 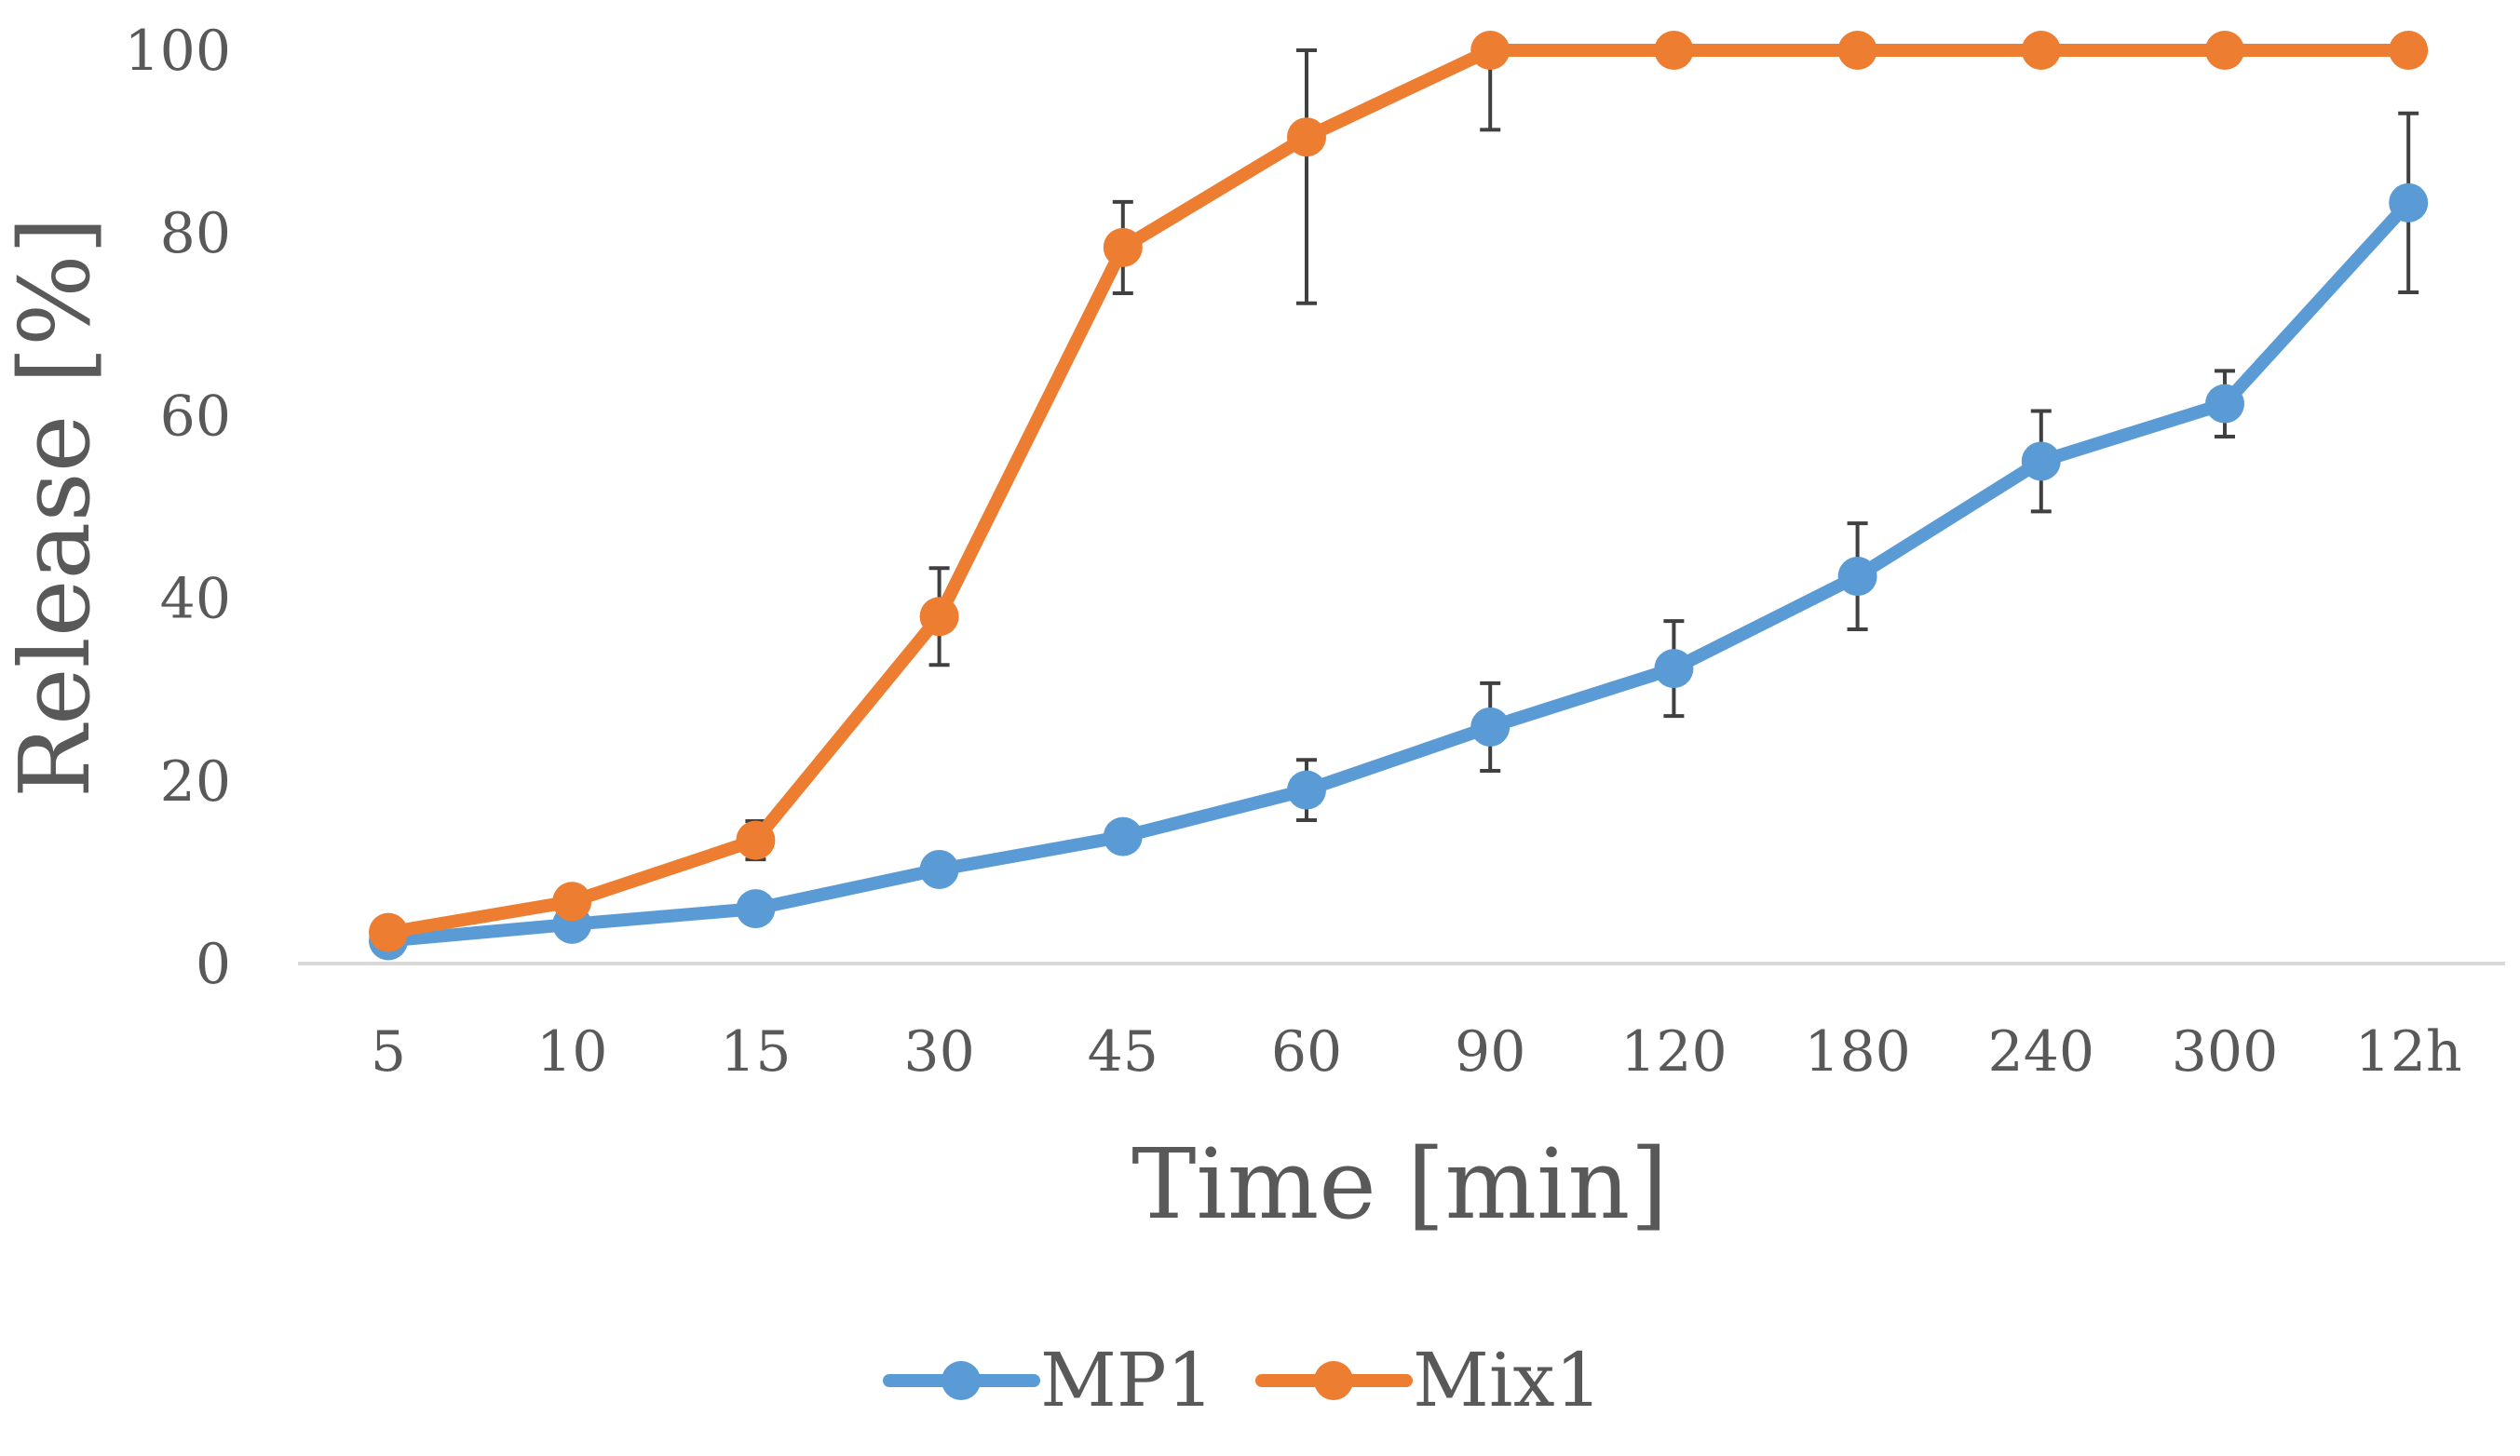 I want to click on y-tick-label: 20, so click(x=195, y=782).